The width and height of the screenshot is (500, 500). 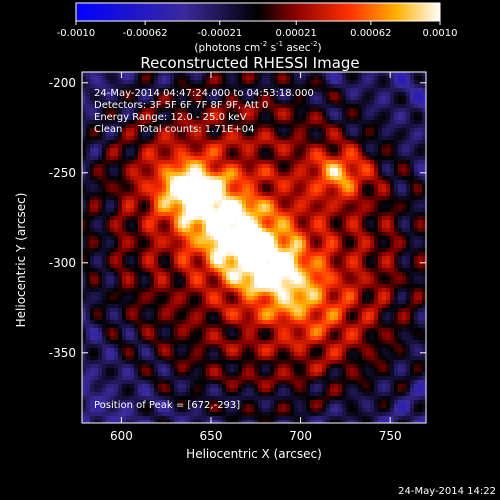 I want to click on y-axis-label: Heliocentric Y (arcsec), so click(x=21, y=260).